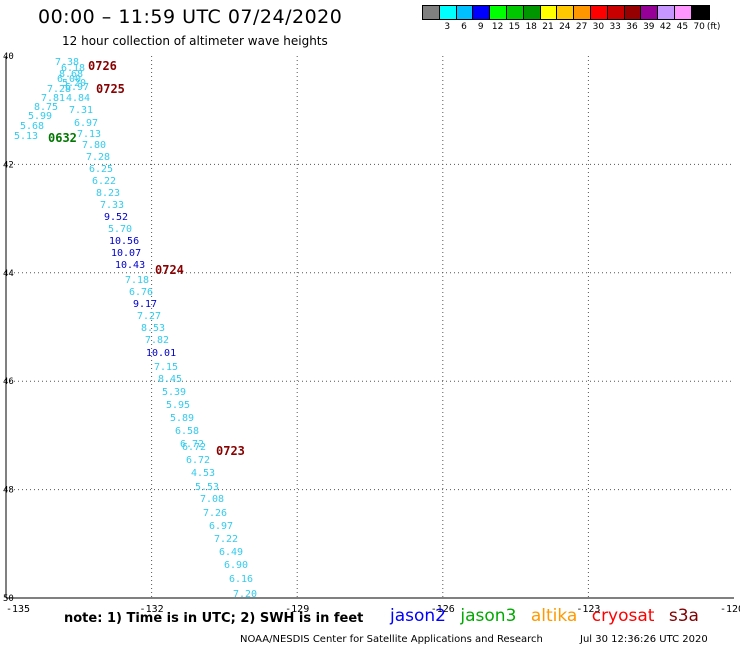  I want to click on longitude-tick-label: -120, so click(730, 609).